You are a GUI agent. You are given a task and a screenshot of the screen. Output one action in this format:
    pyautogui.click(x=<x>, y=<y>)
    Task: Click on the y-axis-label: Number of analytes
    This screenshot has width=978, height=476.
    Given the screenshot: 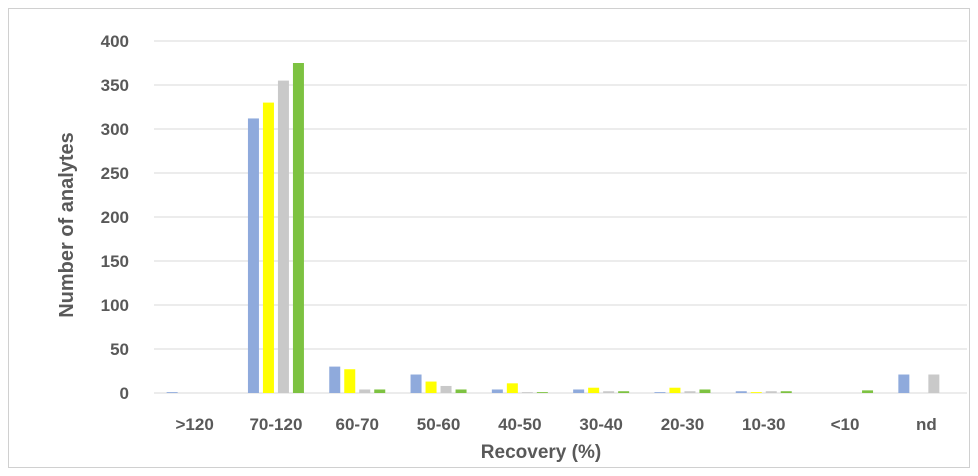 What is the action you would take?
    pyautogui.click(x=67, y=225)
    